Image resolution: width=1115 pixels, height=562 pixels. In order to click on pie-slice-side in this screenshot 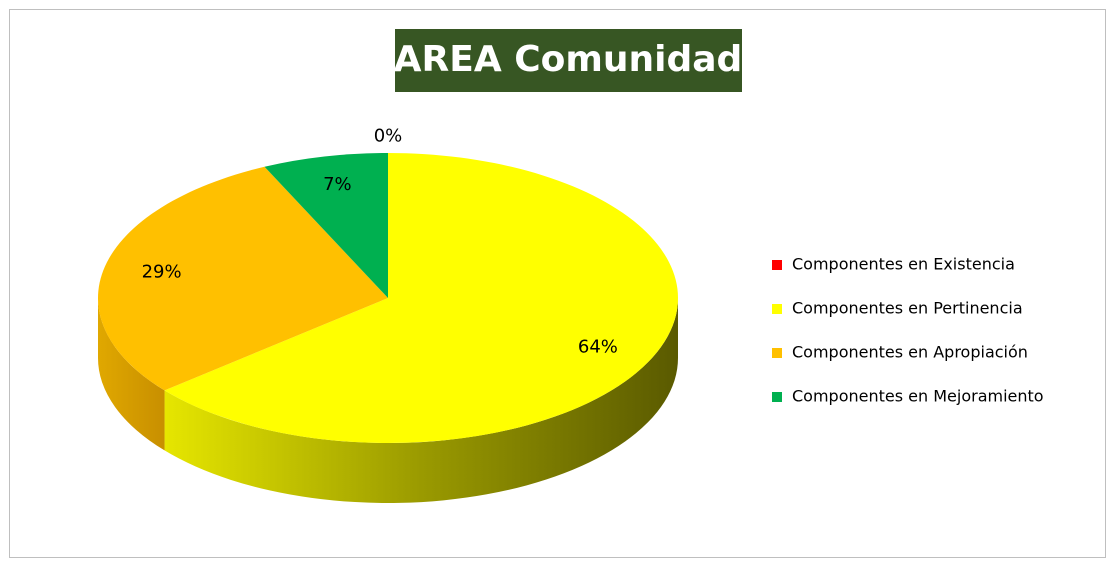, I will do `click(131, 374)`.